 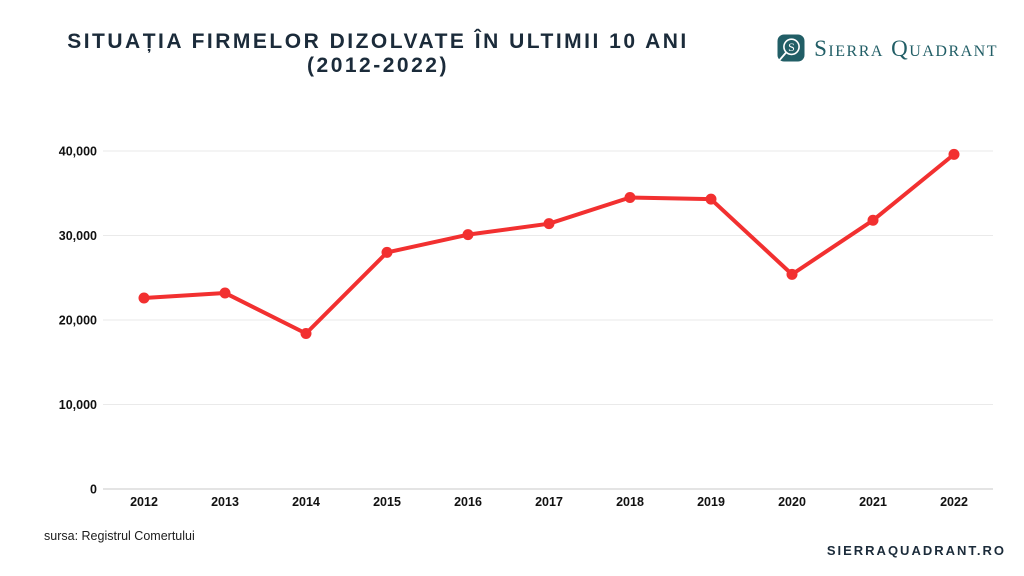 I want to click on sierra-quadrant-monogram-icon: S, so click(x=791, y=48).